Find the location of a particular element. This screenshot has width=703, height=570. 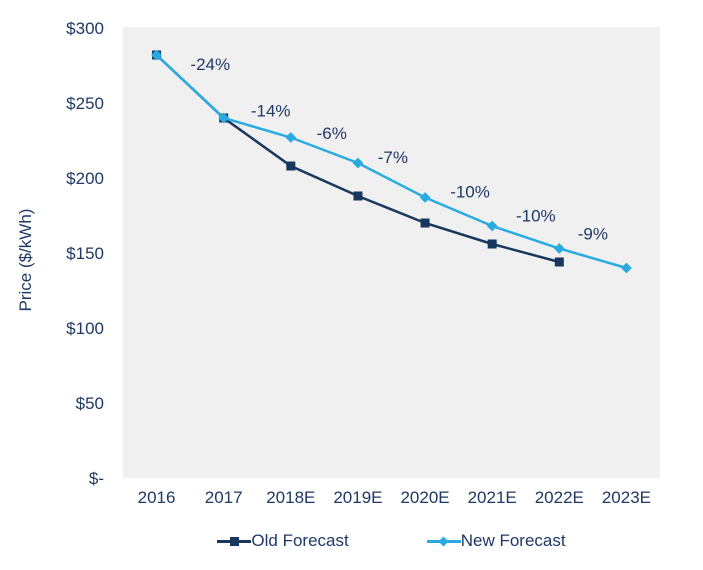

x-tick-label: 2023E is located at coordinates (626, 497).